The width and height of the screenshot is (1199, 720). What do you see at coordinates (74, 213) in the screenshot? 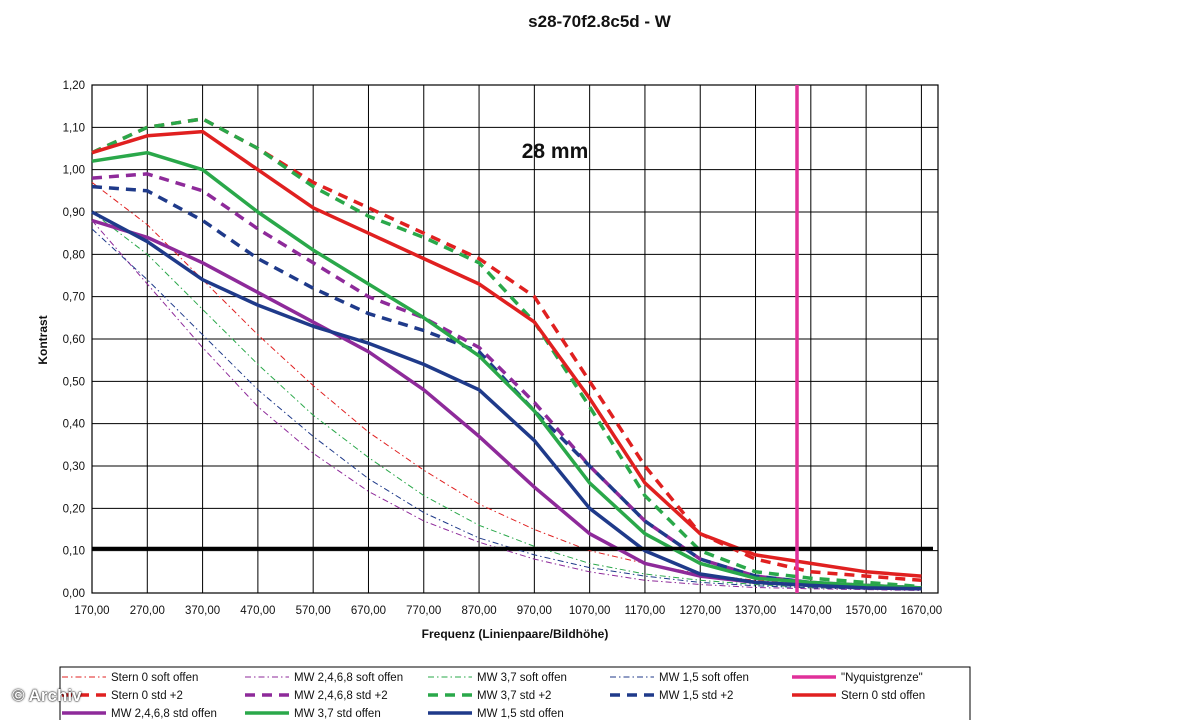
I see `y-tick-label: 0,90` at bounding box center [74, 213].